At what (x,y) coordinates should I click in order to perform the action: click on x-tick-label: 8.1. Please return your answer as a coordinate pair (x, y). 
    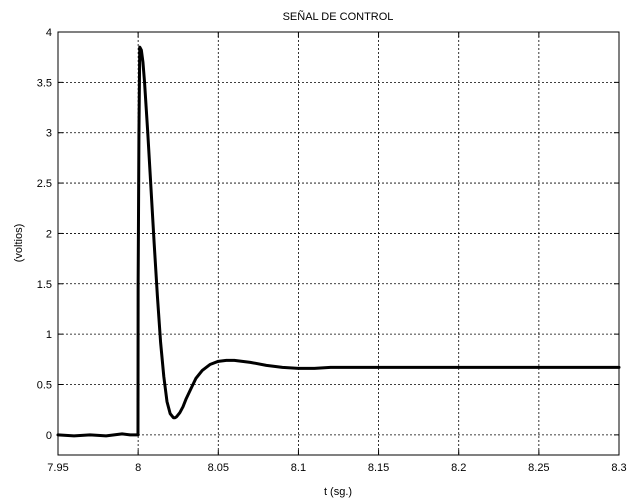
    Looking at the image, I should click on (298, 468).